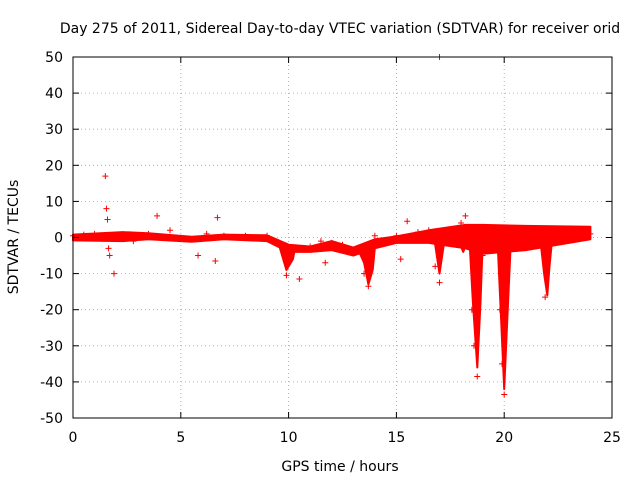  Describe the element at coordinates (51, 275) in the screenshot. I see `y-tick-label: -10` at that location.